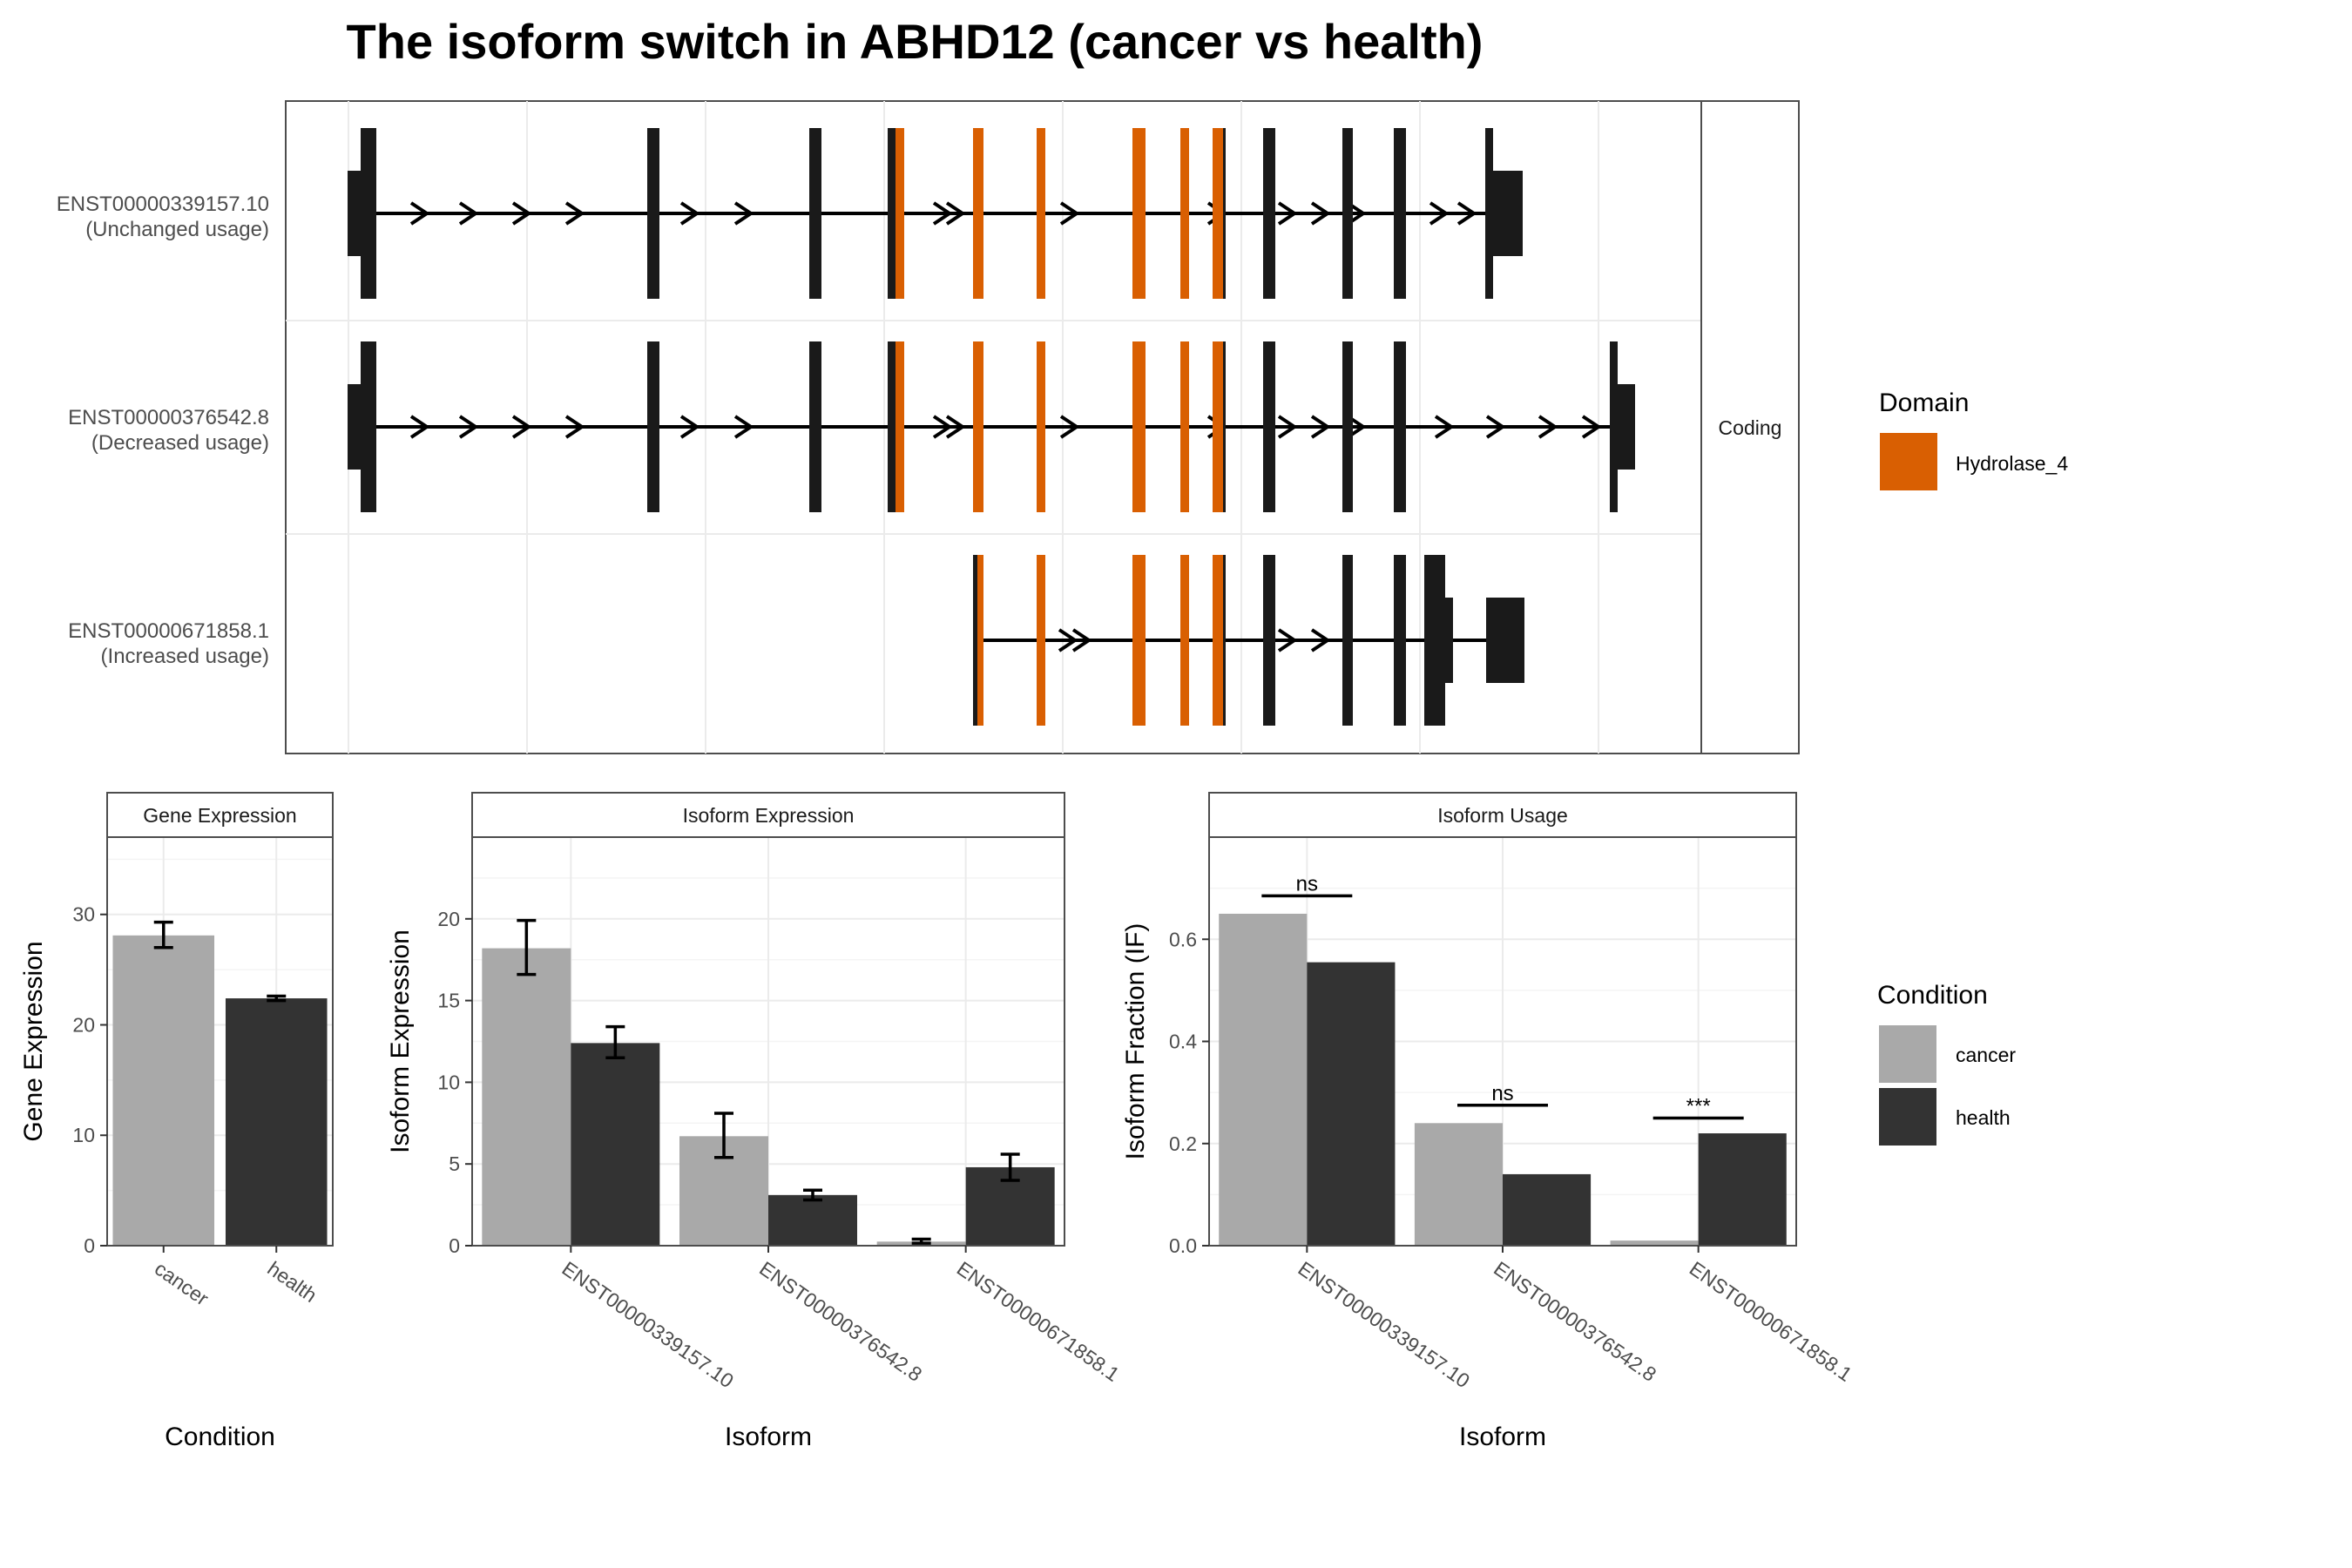 This screenshot has width=2352, height=1568. I want to click on x-axis-title: Condition, so click(220, 1437).